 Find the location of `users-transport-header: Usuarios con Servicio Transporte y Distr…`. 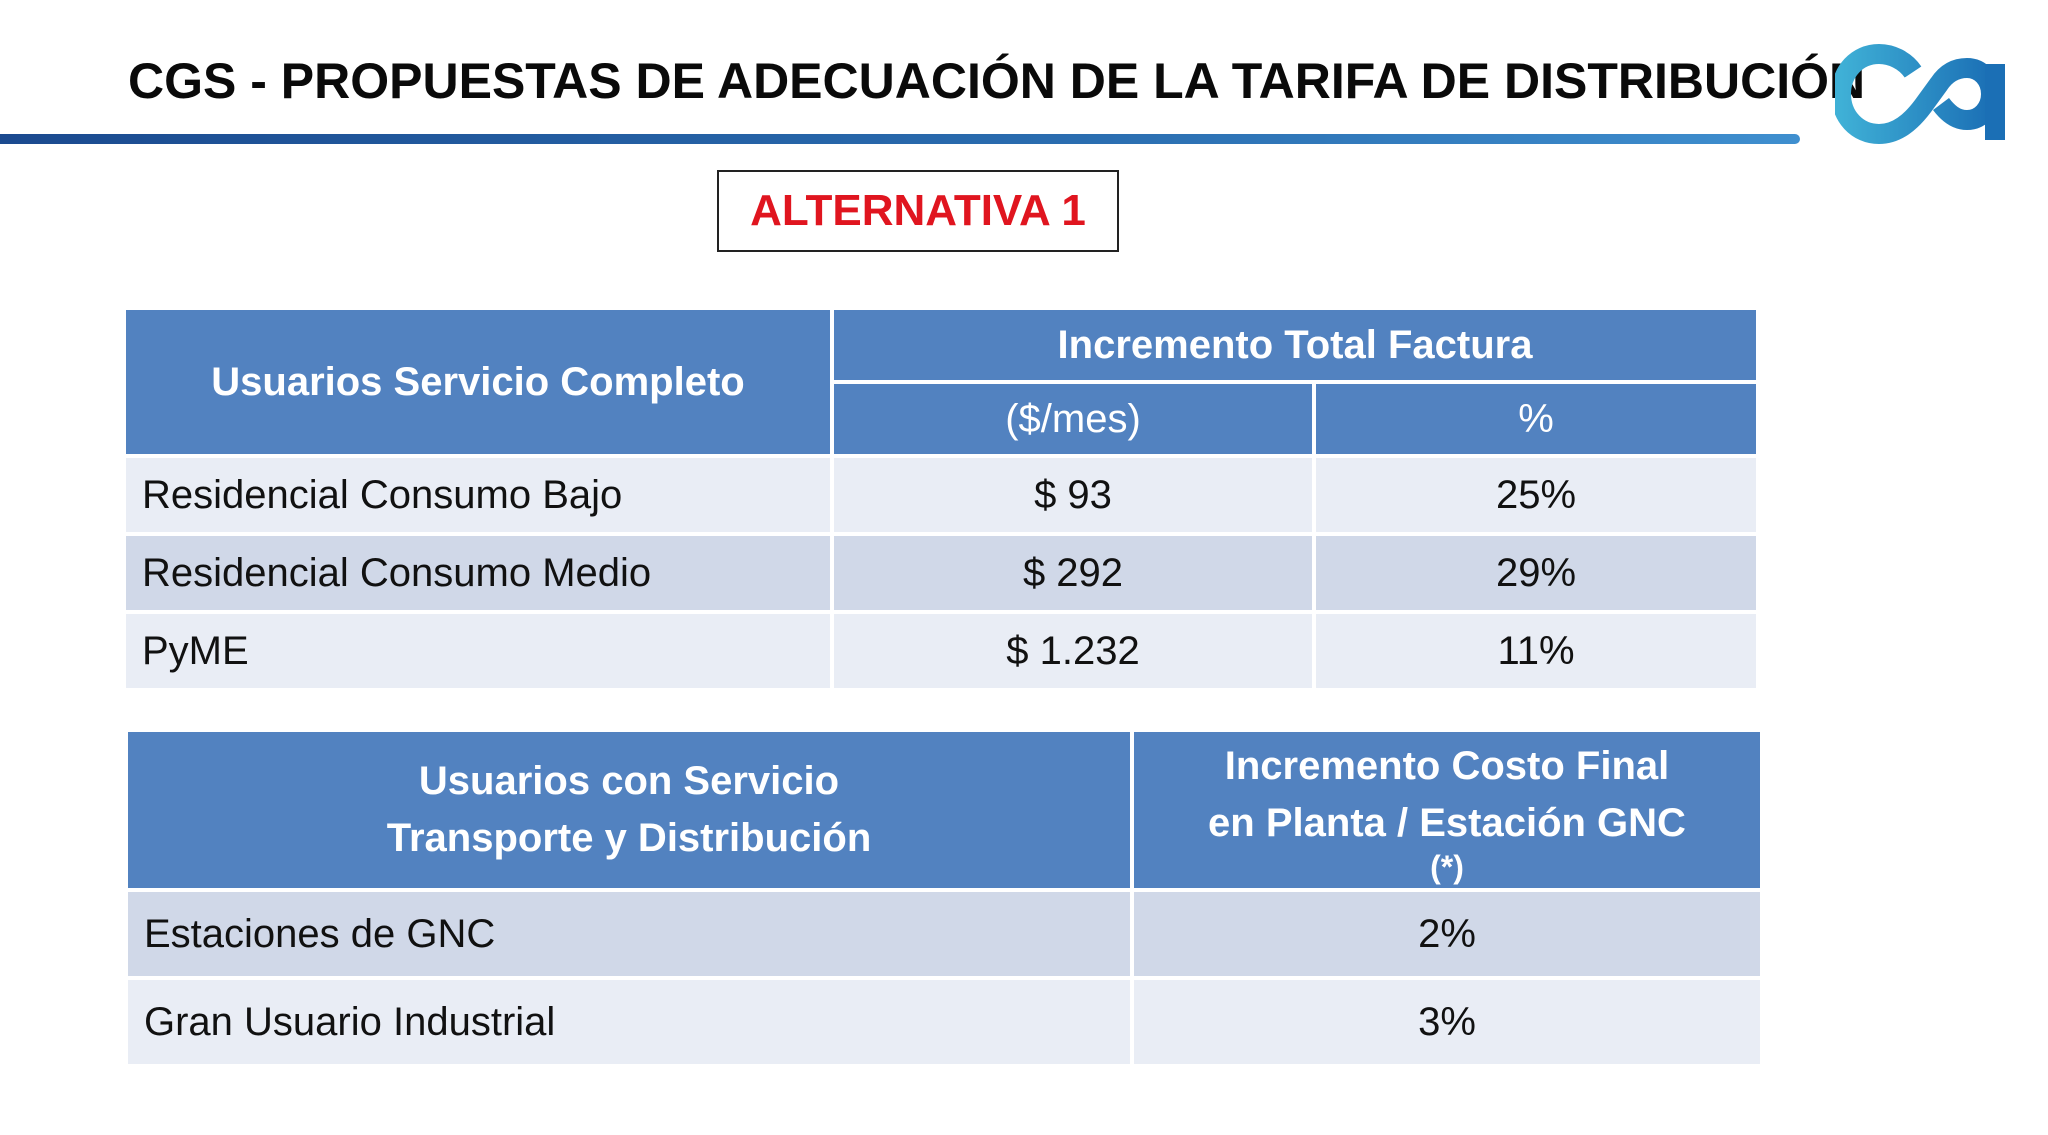

users-transport-header: Usuarios con Servicio Transporte y Distr… is located at coordinates (629, 810).